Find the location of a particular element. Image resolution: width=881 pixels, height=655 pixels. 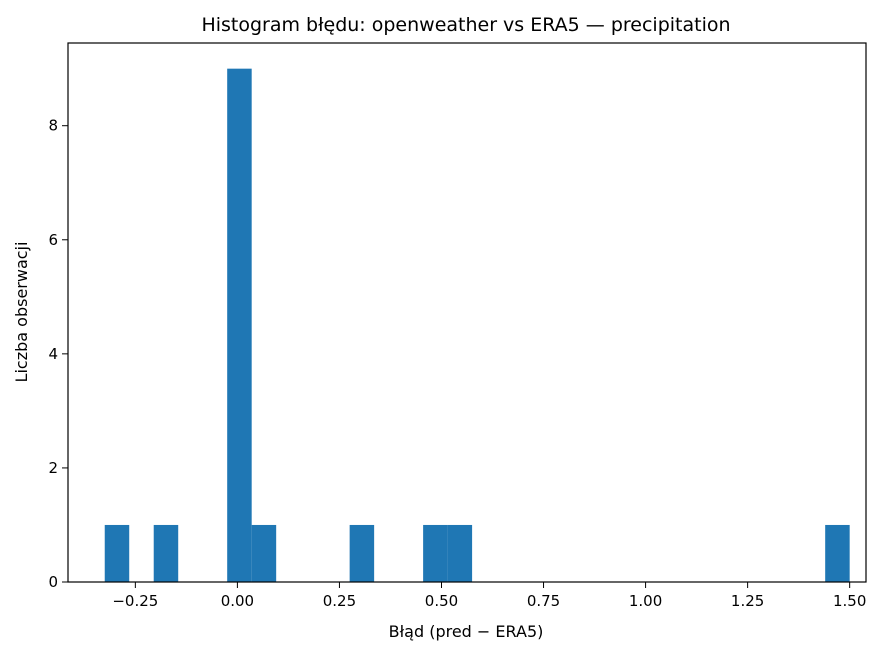

y-tick-label: 8 is located at coordinates (53, 126).